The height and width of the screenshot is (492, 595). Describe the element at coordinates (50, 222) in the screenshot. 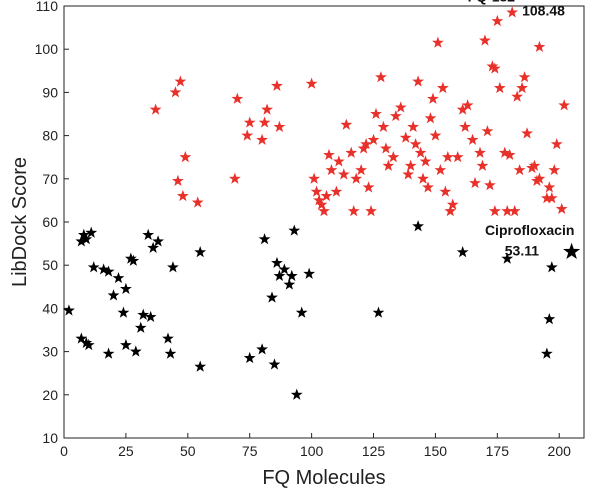

I see `y-tick-label: 60` at that location.